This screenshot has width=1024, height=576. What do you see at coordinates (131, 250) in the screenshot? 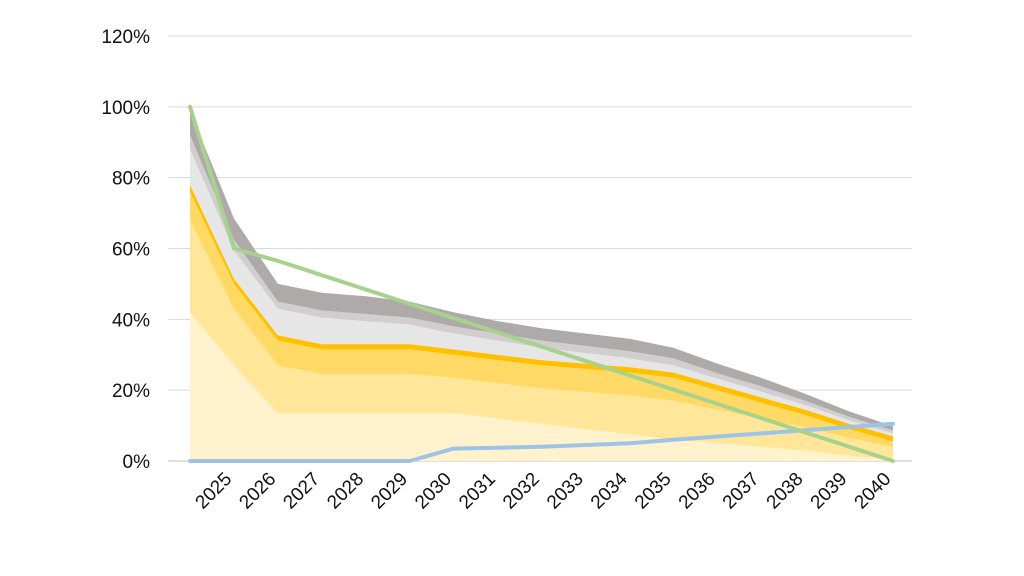
I see `y-tick-label: 60%` at bounding box center [131, 250].